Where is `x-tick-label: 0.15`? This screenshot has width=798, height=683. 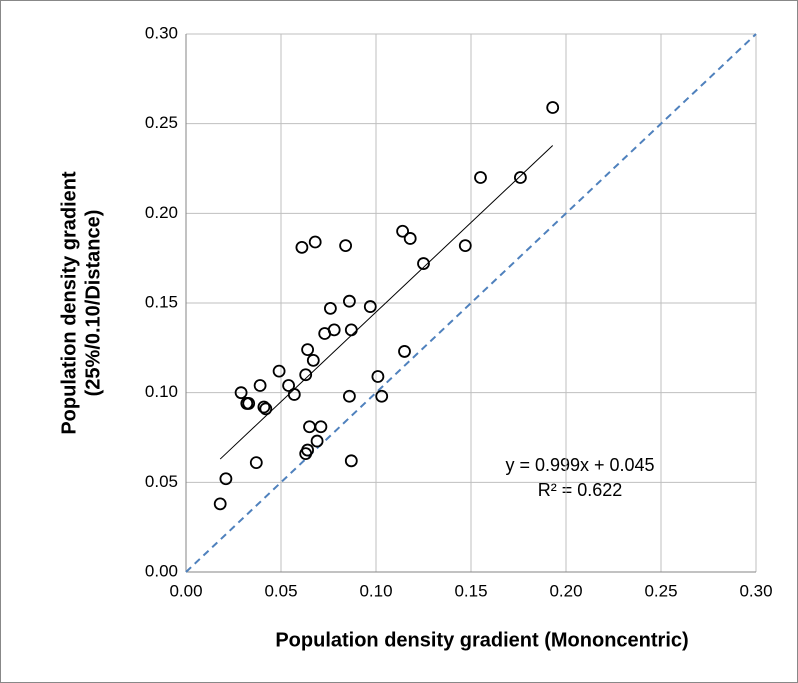 x-tick-label: 0.15 is located at coordinates (470, 590).